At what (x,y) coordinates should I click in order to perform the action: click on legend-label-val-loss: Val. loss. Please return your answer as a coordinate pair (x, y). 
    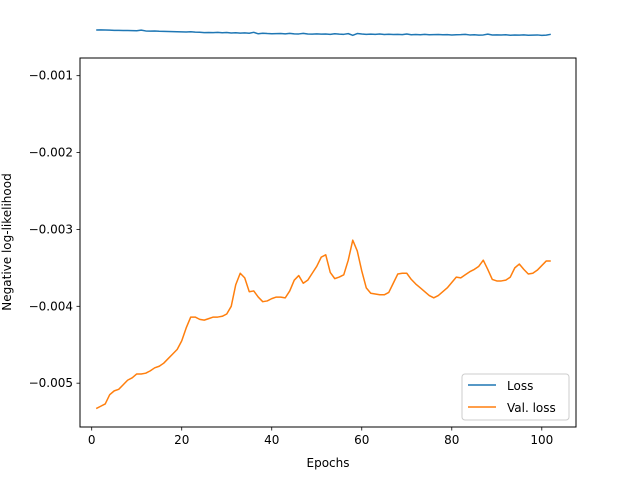
    Looking at the image, I should click on (531, 408).